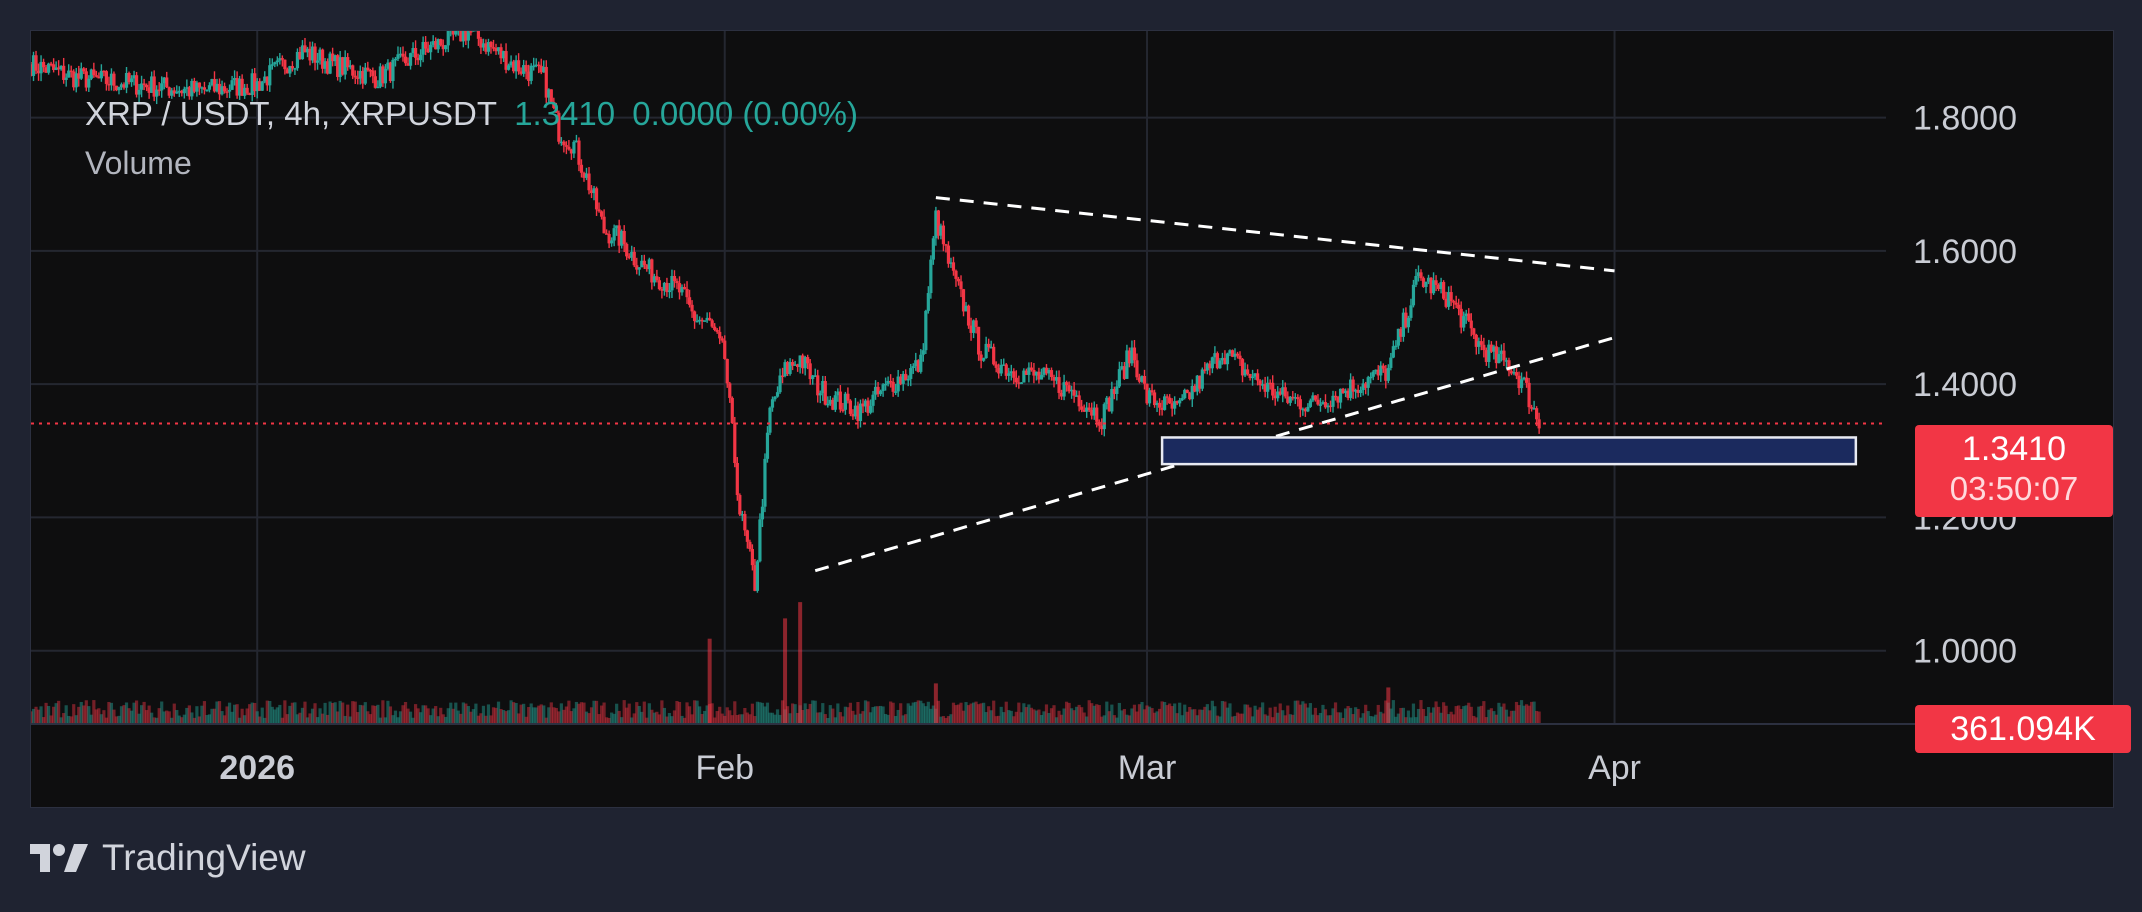  I want to click on volume-legend: Volume, so click(138, 163).